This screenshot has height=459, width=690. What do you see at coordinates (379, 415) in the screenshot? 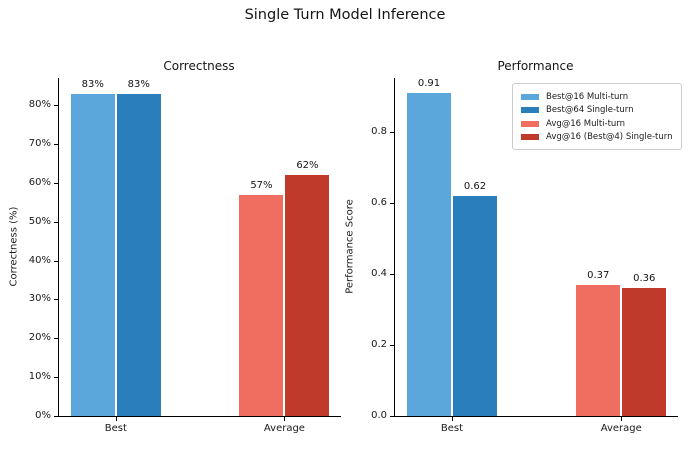
I see `y-tick-label: 0.0` at bounding box center [379, 415].